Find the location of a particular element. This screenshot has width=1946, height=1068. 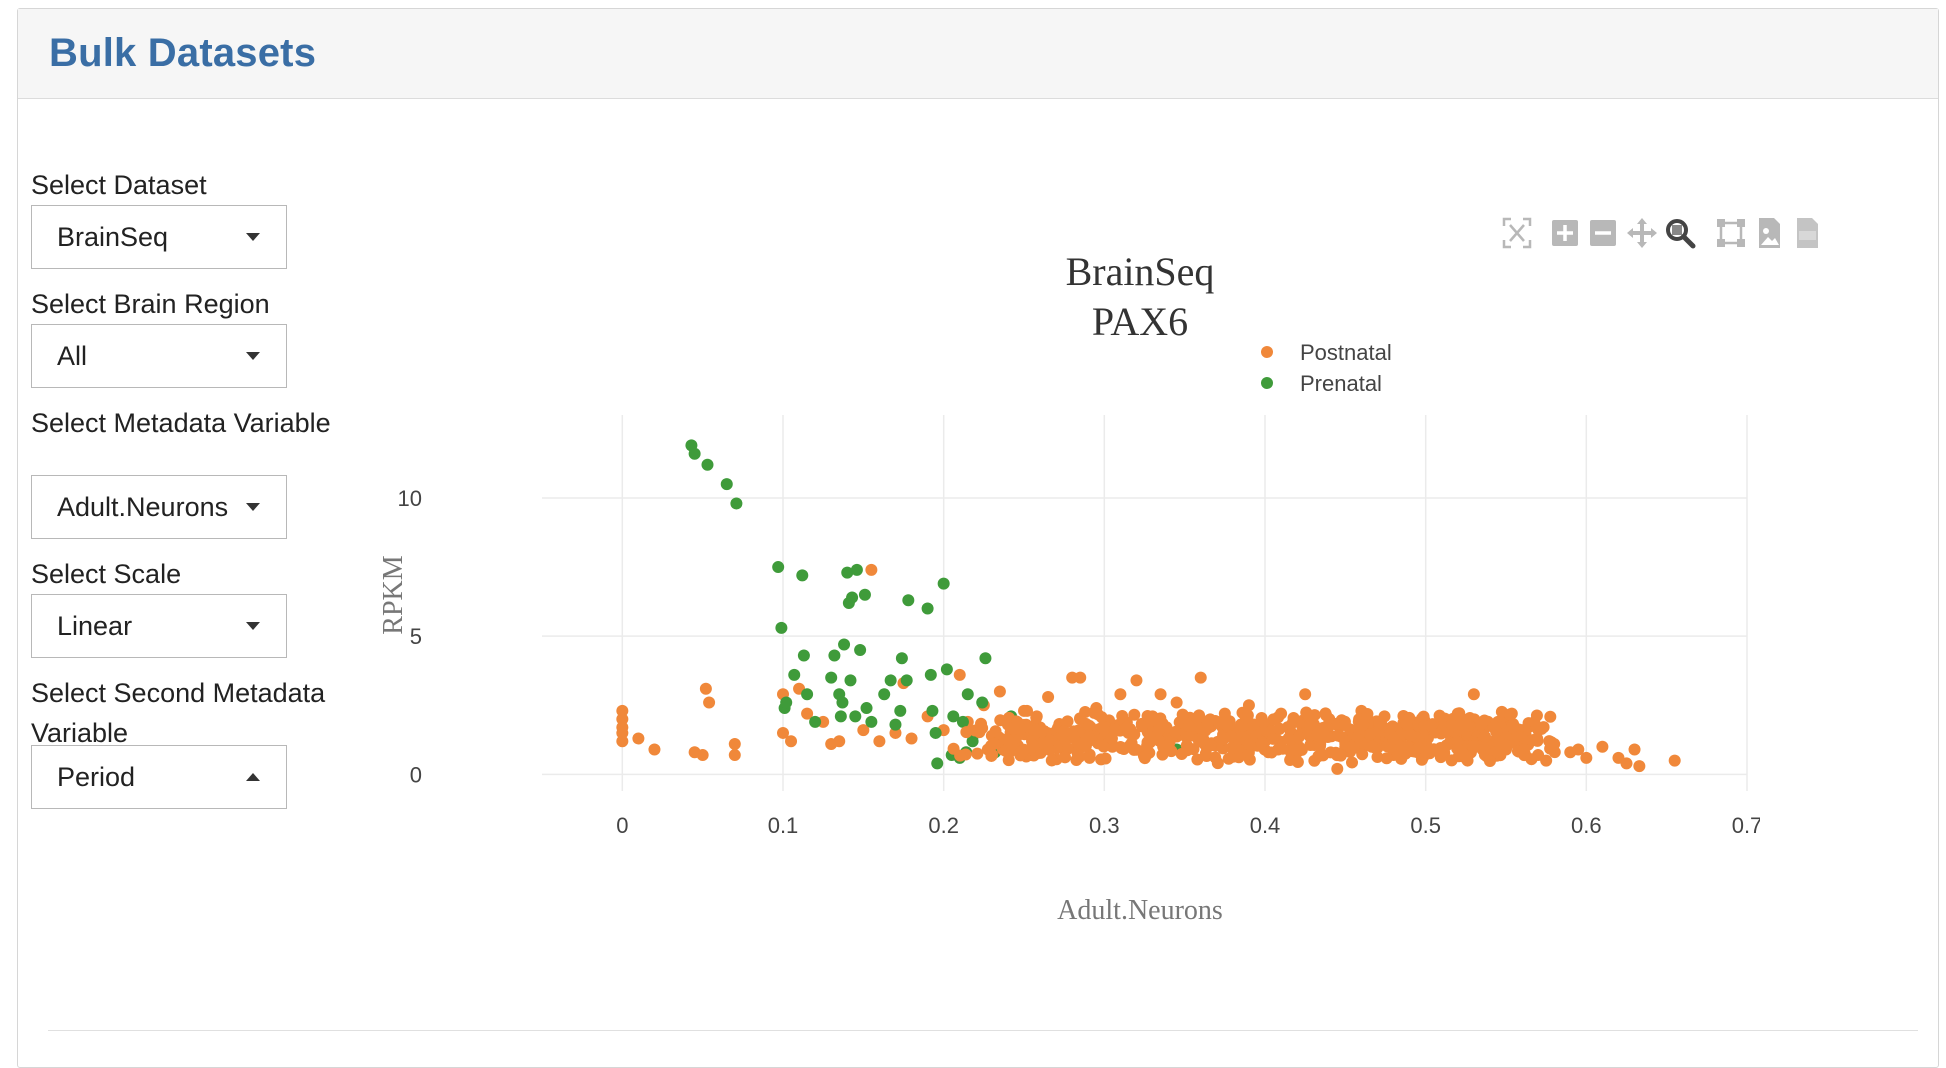

legend-label-postnatal: Postnatal is located at coordinates (1346, 352).